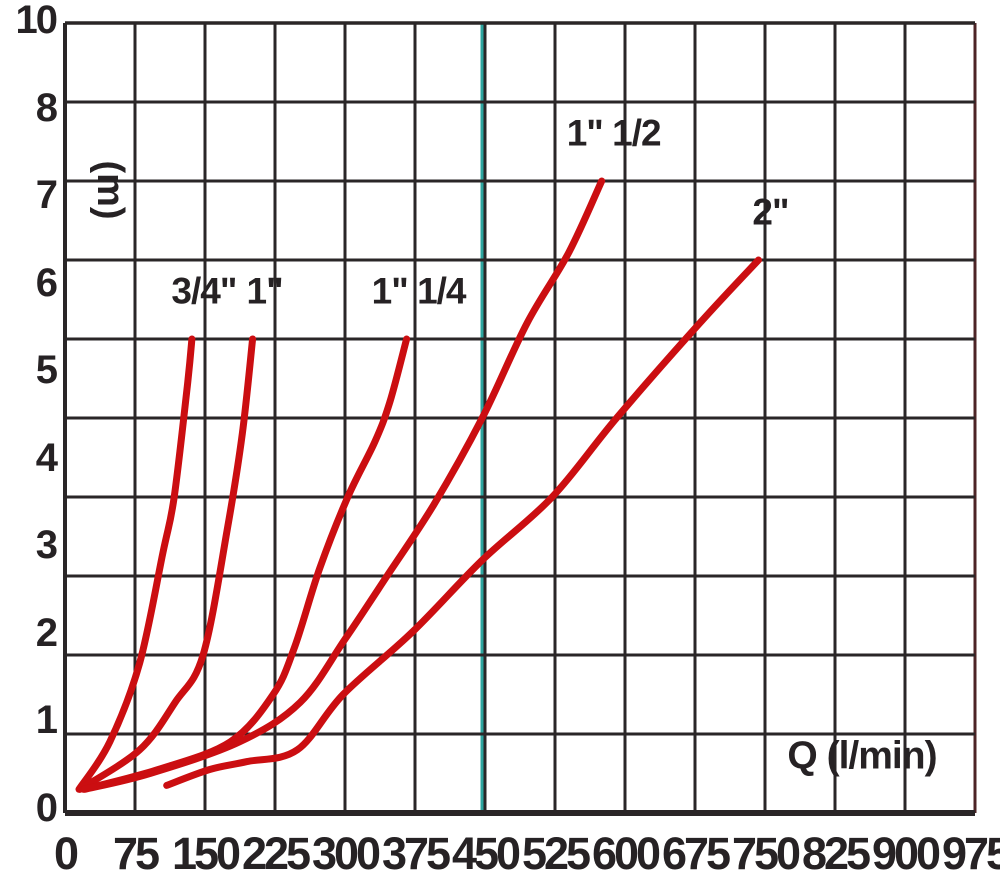 This screenshot has width=1000, height=875. I want to click on x-tick-label: 525, so click(556, 851).